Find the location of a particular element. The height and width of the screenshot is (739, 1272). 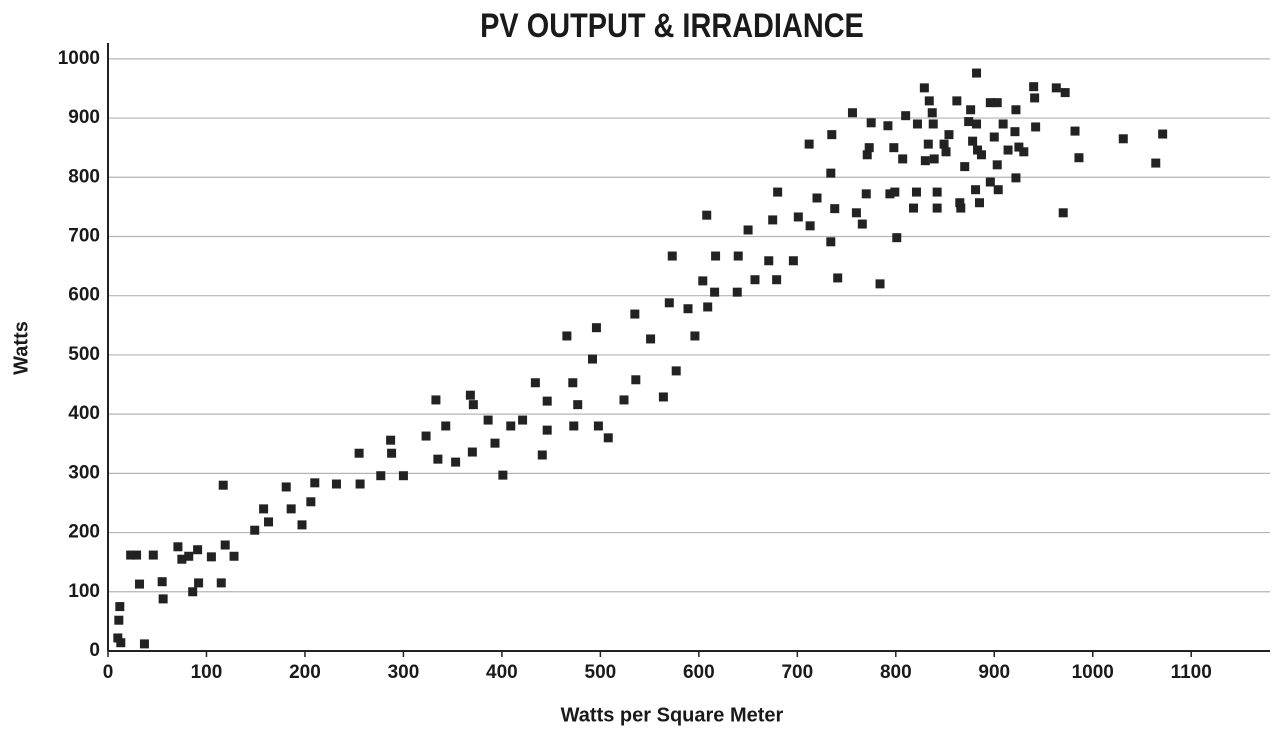

y-tick-label: 300 is located at coordinates (84, 472).